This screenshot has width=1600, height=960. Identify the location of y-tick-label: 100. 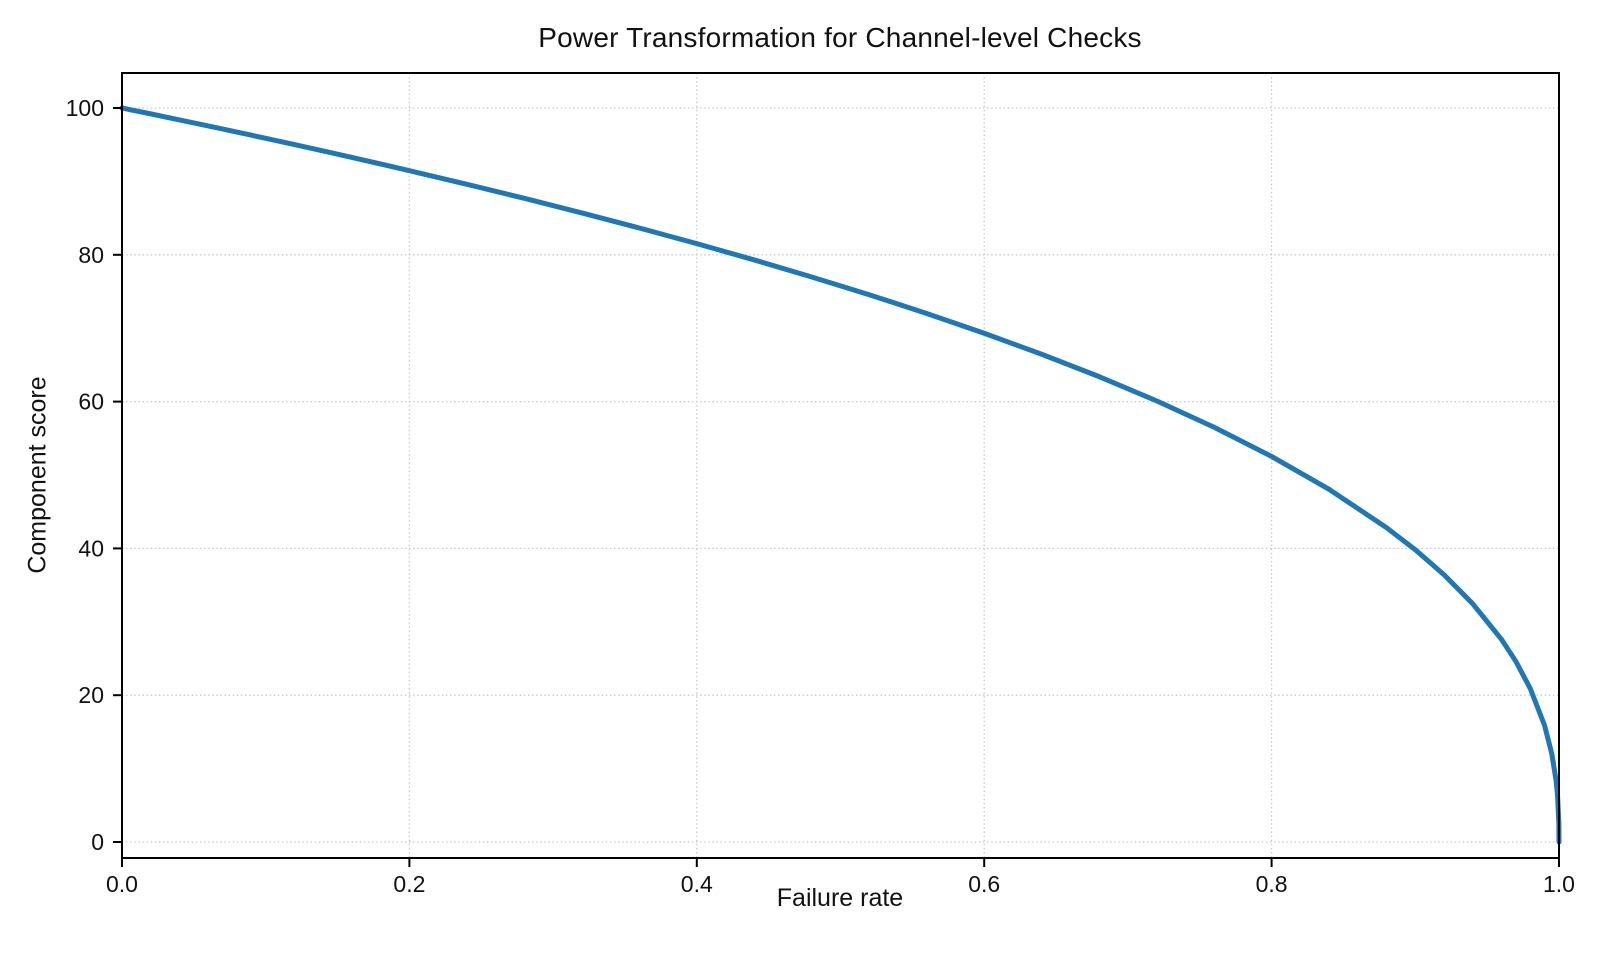
(85, 108).